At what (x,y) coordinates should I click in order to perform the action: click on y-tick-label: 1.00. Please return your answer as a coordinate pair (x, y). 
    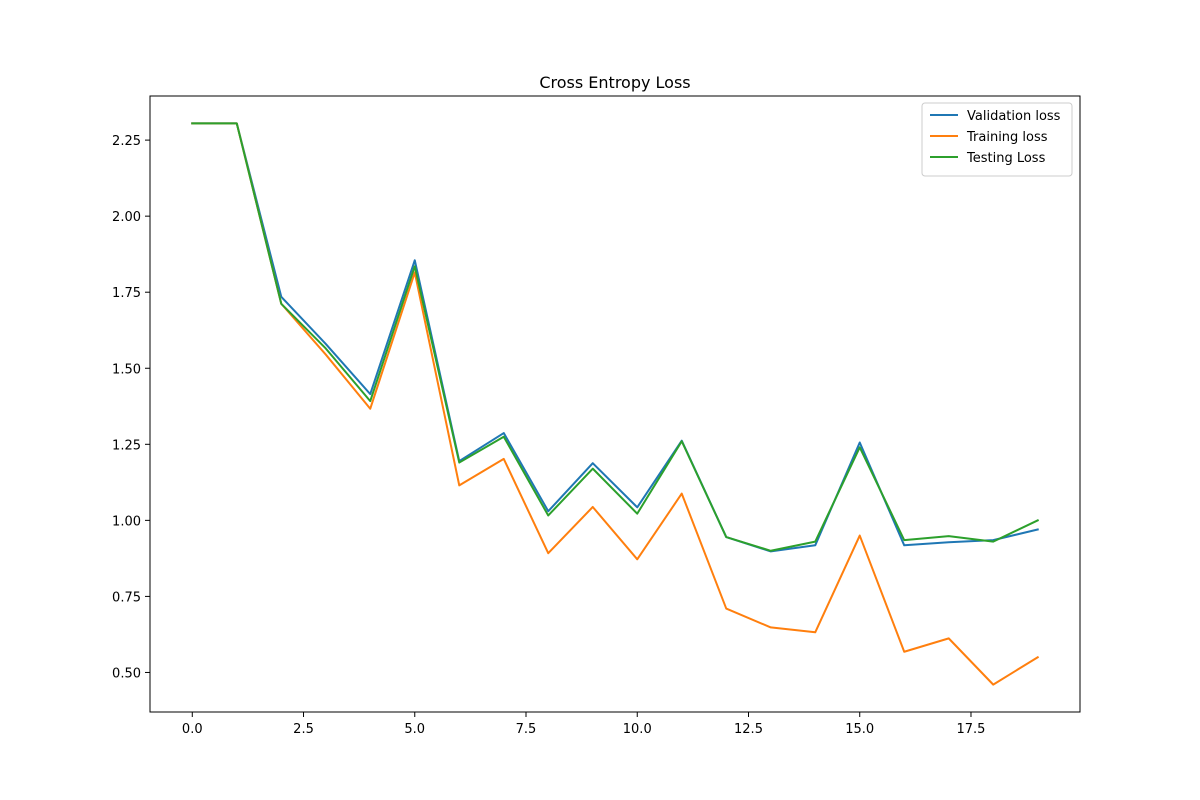
    Looking at the image, I should click on (126, 521).